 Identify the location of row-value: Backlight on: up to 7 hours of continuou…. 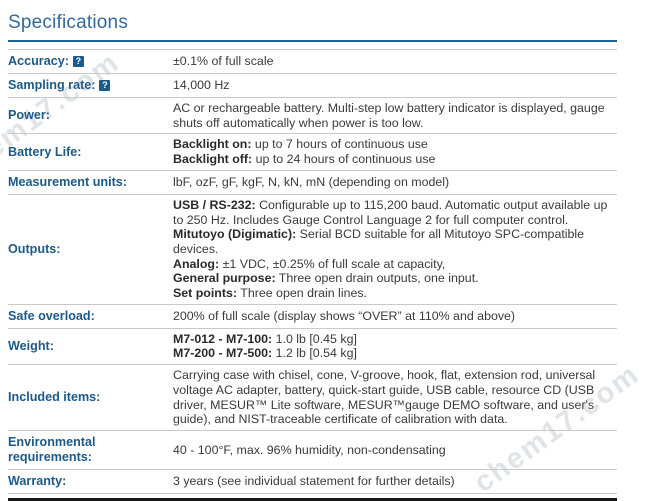
(395, 152).